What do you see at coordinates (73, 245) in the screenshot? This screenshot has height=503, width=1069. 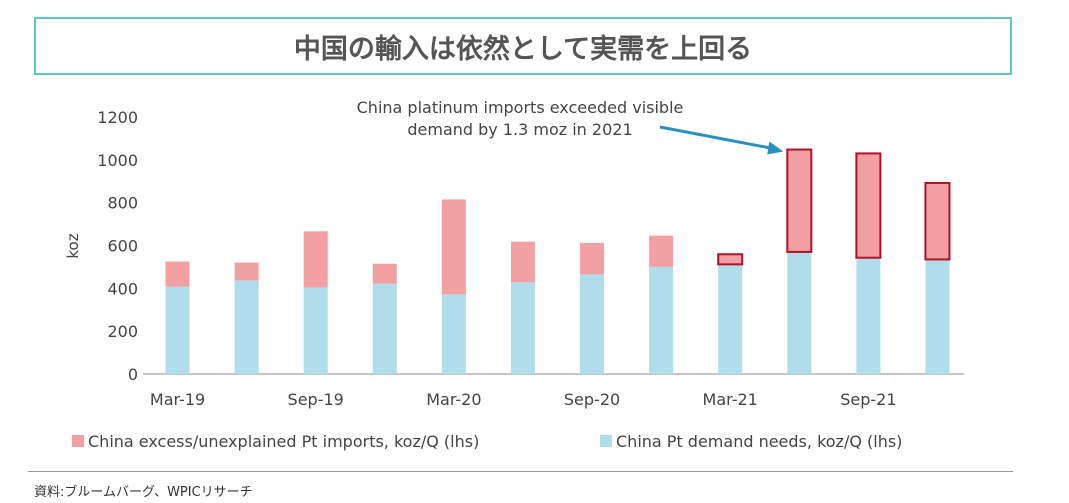 I see `y-axis-label: koz` at bounding box center [73, 245].